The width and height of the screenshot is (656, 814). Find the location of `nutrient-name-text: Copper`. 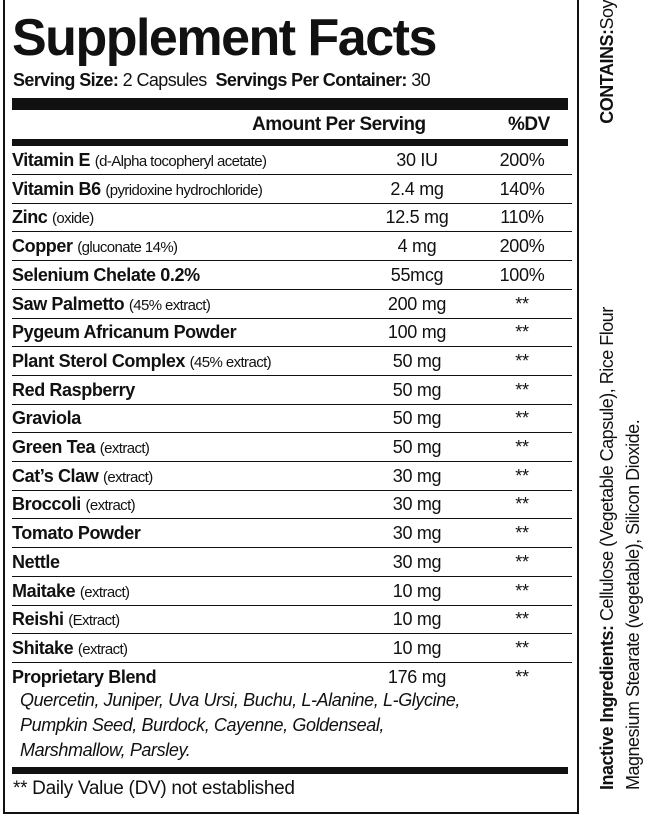

nutrient-name-text: Copper is located at coordinates (42, 246).